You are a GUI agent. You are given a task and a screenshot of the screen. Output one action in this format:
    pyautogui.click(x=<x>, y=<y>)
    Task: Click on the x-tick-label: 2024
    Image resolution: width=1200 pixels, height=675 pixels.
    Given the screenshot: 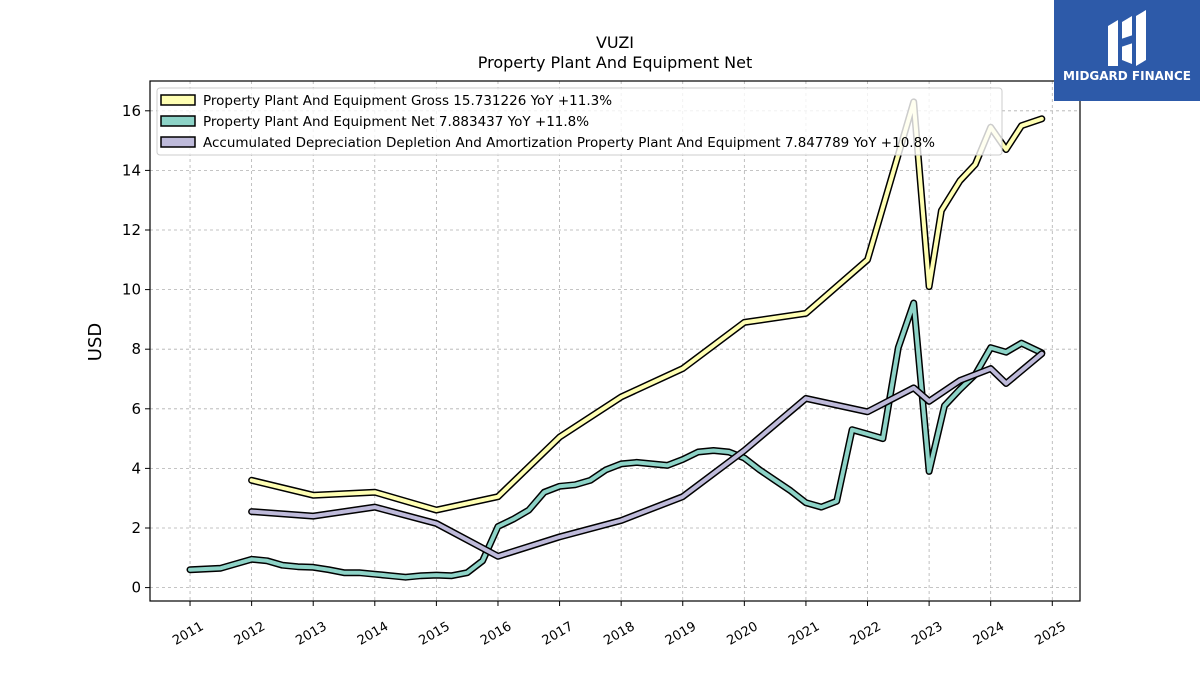 What is the action you would take?
    pyautogui.click(x=989, y=634)
    